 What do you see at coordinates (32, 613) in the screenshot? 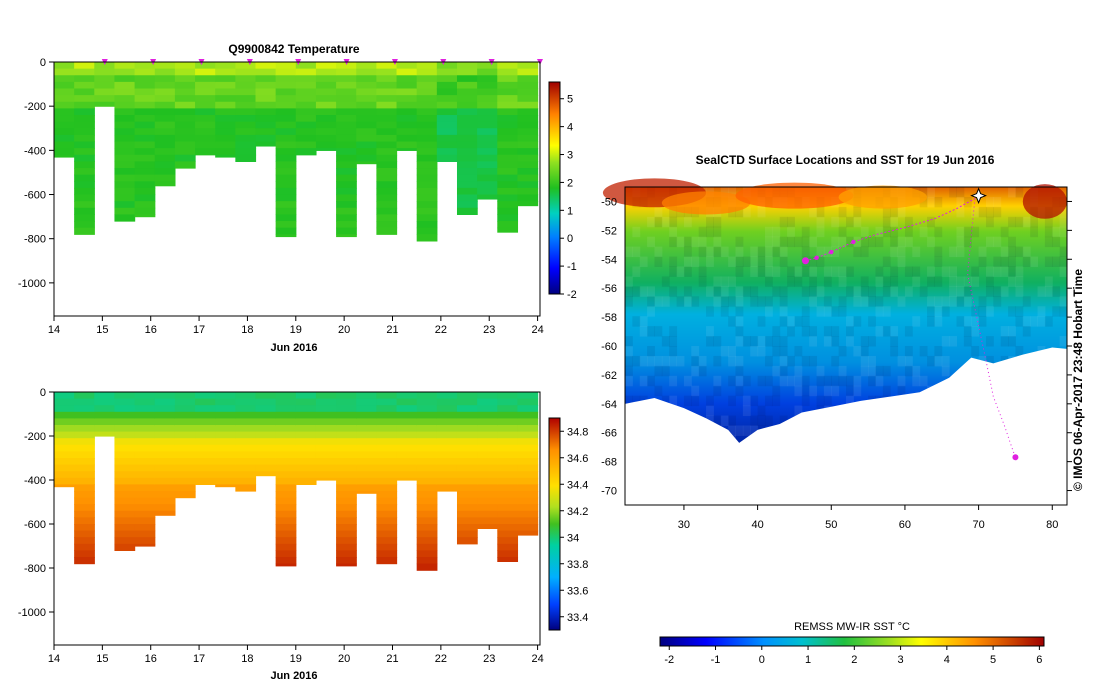
I see `y-tick-label: -1000` at bounding box center [32, 613].